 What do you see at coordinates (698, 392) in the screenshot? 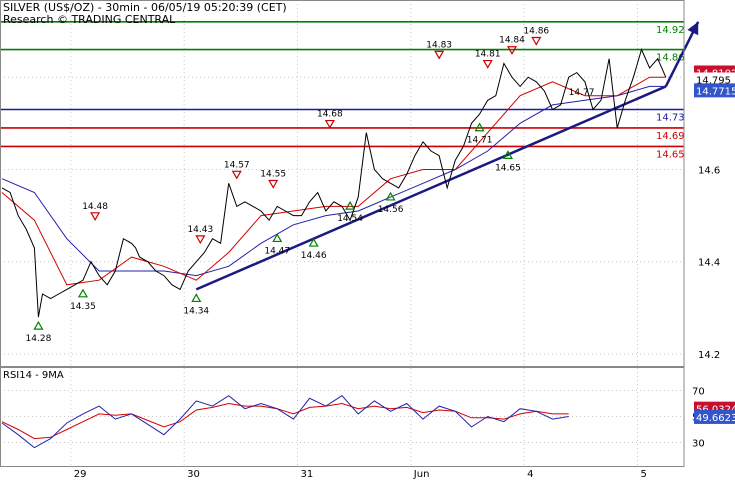
I see `rsi-y-tick-label: 70` at bounding box center [698, 392].